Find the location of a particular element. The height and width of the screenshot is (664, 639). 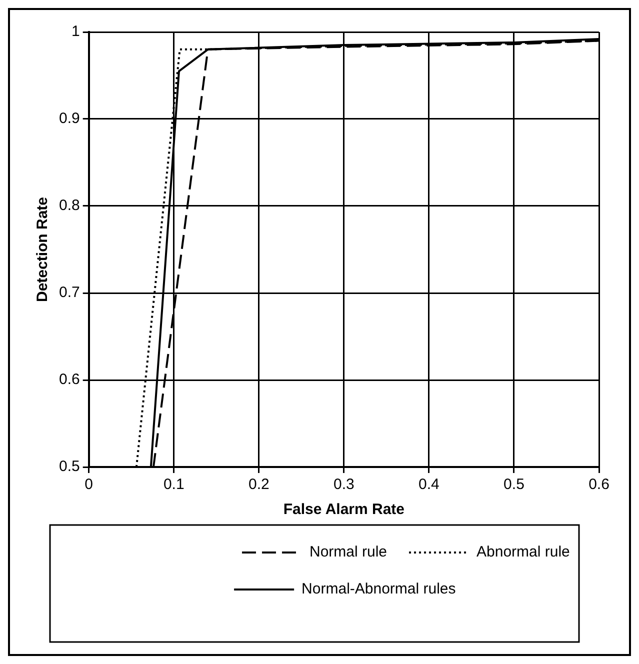

y-axis-title: Detection Rate is located at coordinates (43, 249).